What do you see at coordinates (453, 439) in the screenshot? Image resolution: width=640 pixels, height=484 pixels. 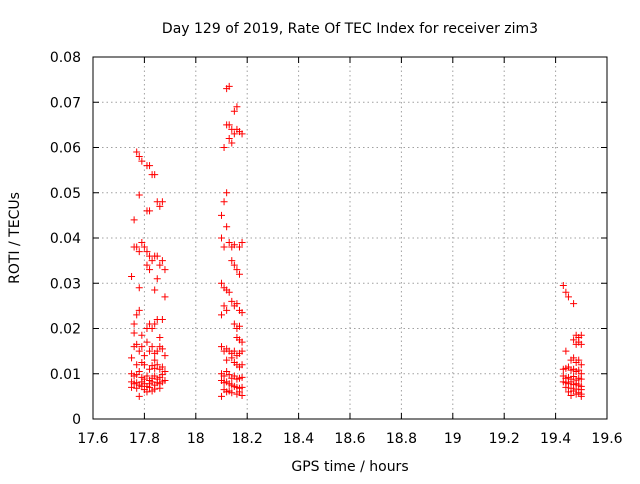 I see `x-tick-label: 19` at bounding box center [453, 439].